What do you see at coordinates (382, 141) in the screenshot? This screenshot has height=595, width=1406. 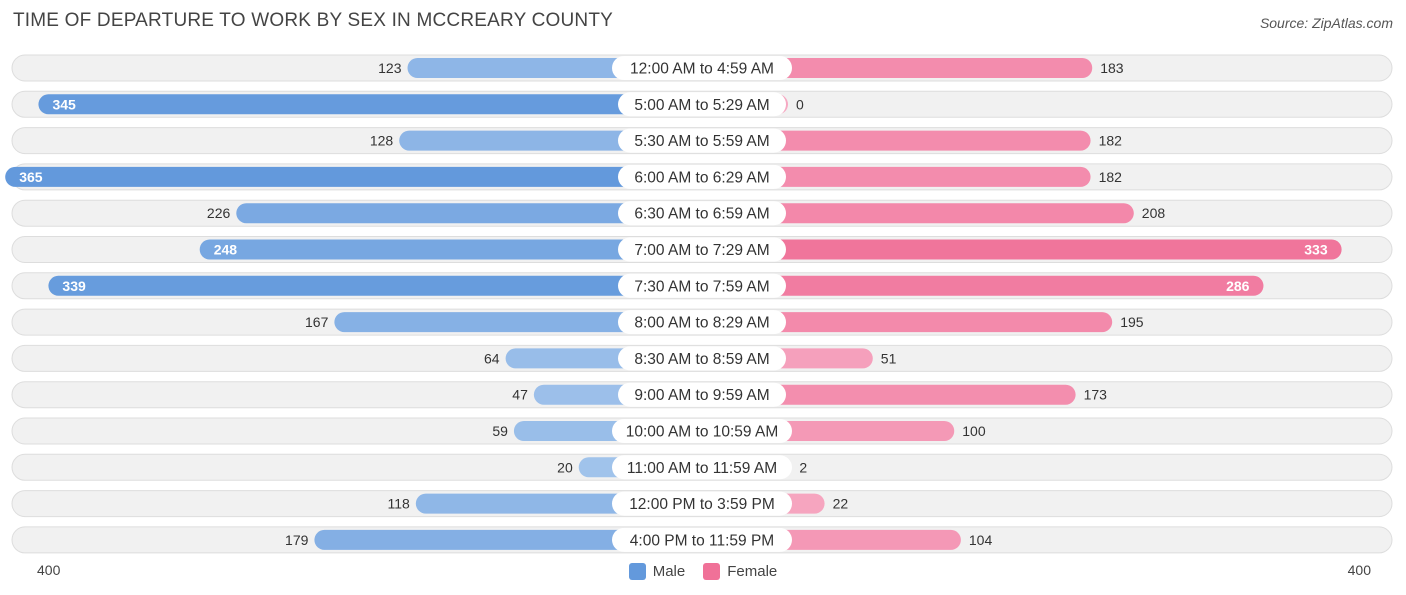 I see `male-value-label: 128` at bounding box center [382, 141].